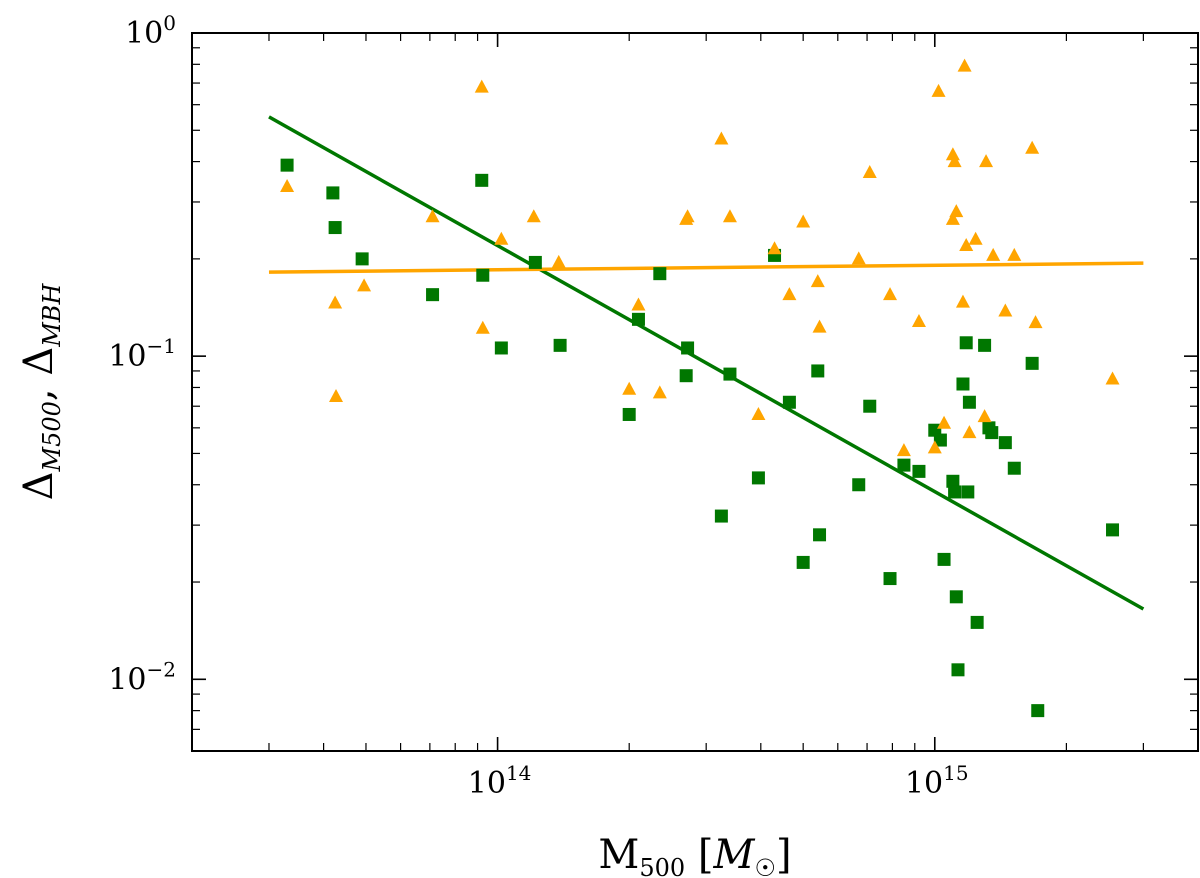 The image size is (1200, 878). Describe the element at coordinates (706, 267) in the screenshot. I see `fit-line-delta-mbh` at that location.